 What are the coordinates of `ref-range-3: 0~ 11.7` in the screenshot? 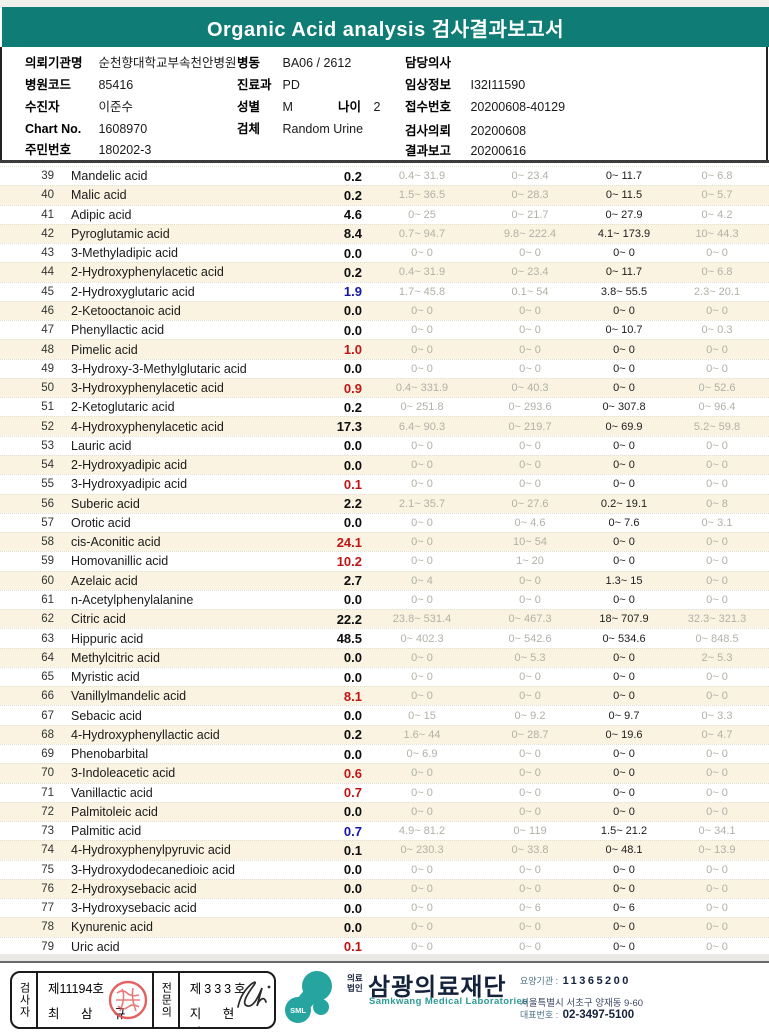 It's located at (624, 272).